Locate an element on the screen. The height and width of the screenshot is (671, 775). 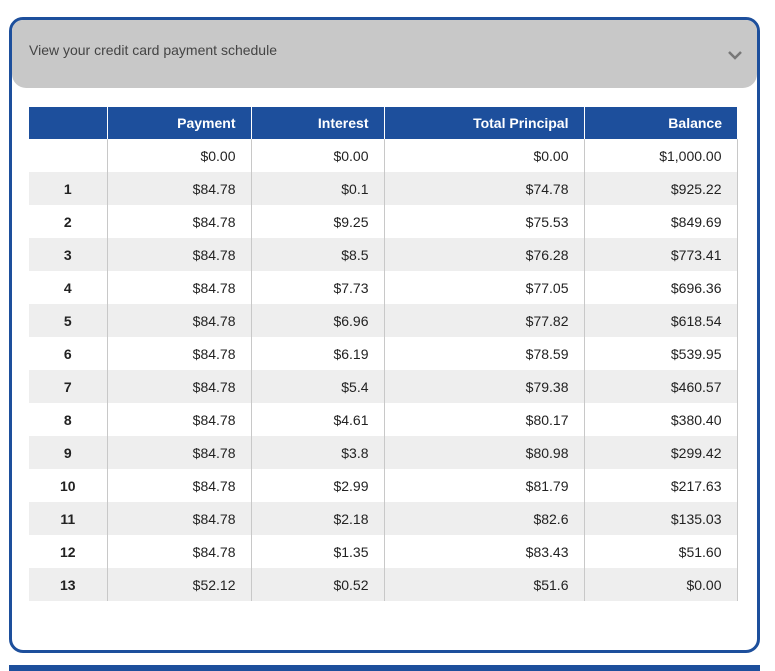
row-number: 5 is located at coordinates (68, 320).